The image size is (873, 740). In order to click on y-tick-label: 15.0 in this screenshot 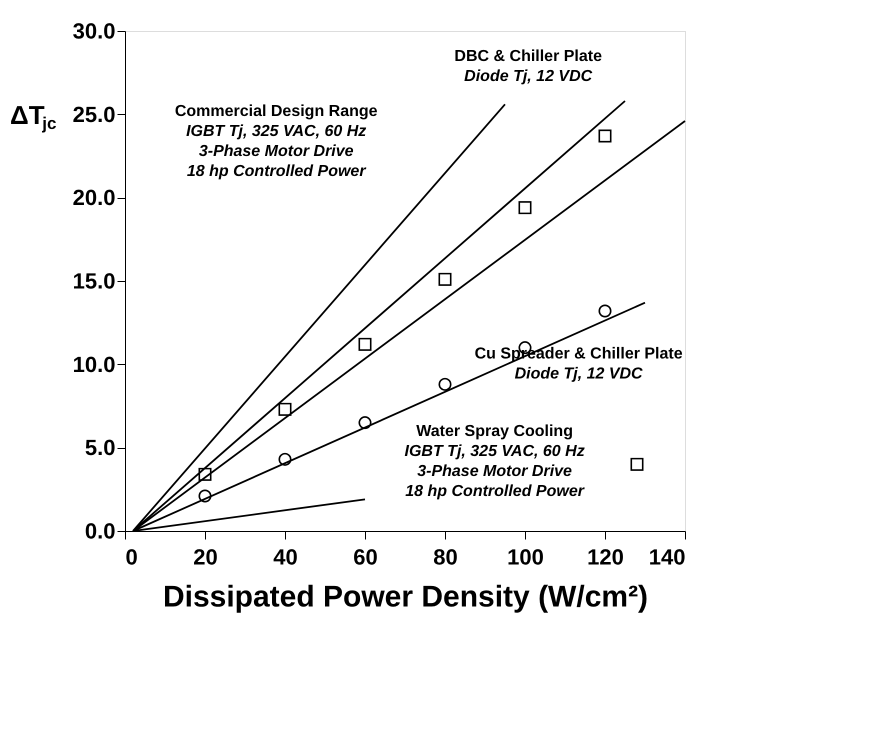, I will do `click(94, 281)`.